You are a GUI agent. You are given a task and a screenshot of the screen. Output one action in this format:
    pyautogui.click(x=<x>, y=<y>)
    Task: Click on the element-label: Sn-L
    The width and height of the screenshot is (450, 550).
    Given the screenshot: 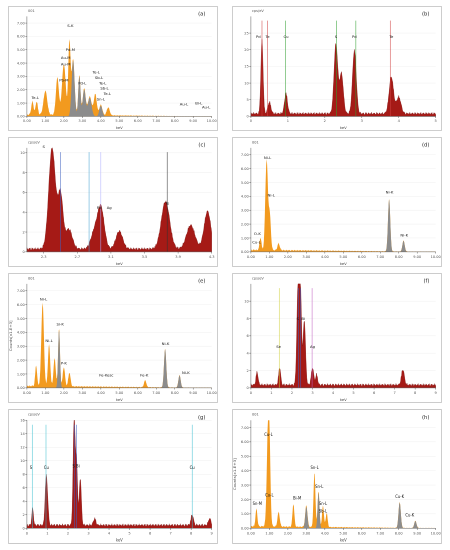 What is the action you would take?
    pyautogui.click(x=101, y=99)
    